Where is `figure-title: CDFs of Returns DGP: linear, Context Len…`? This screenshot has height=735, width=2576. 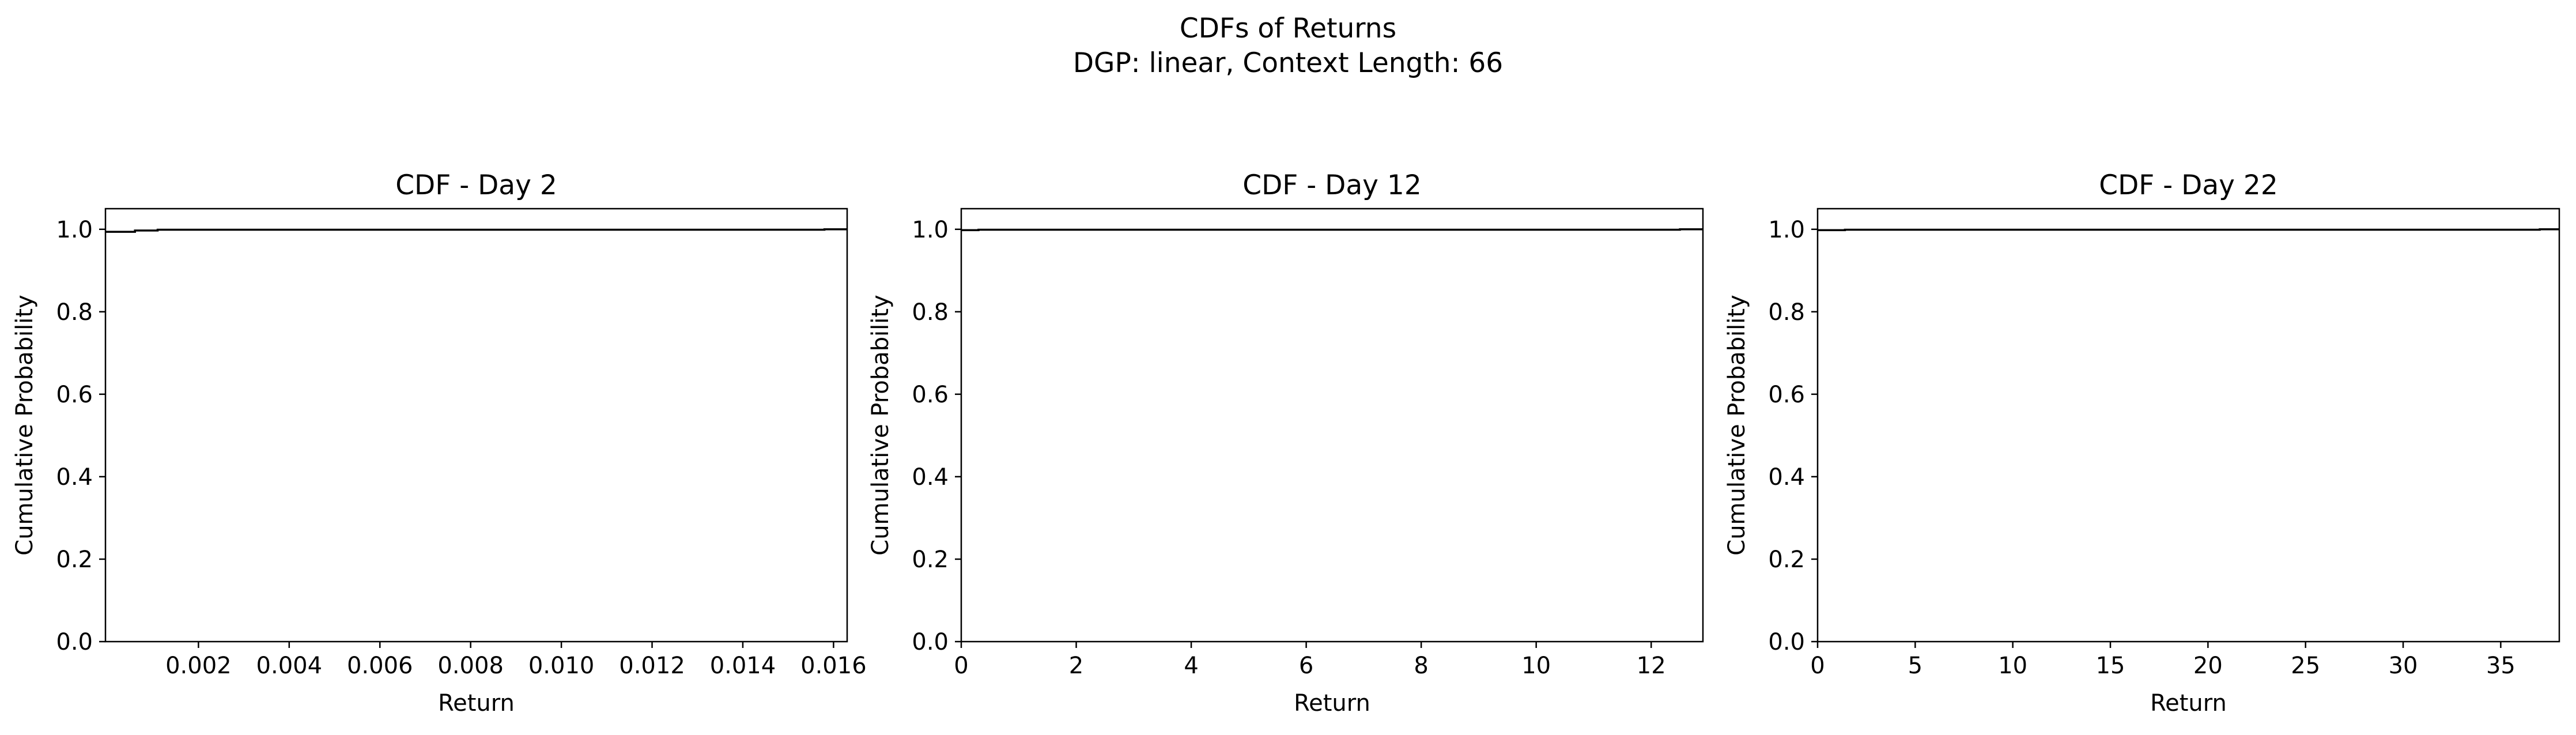
figure-title: CDFs of Returns DGP: linear, Context Len… is located at coordinates (1288, 46).